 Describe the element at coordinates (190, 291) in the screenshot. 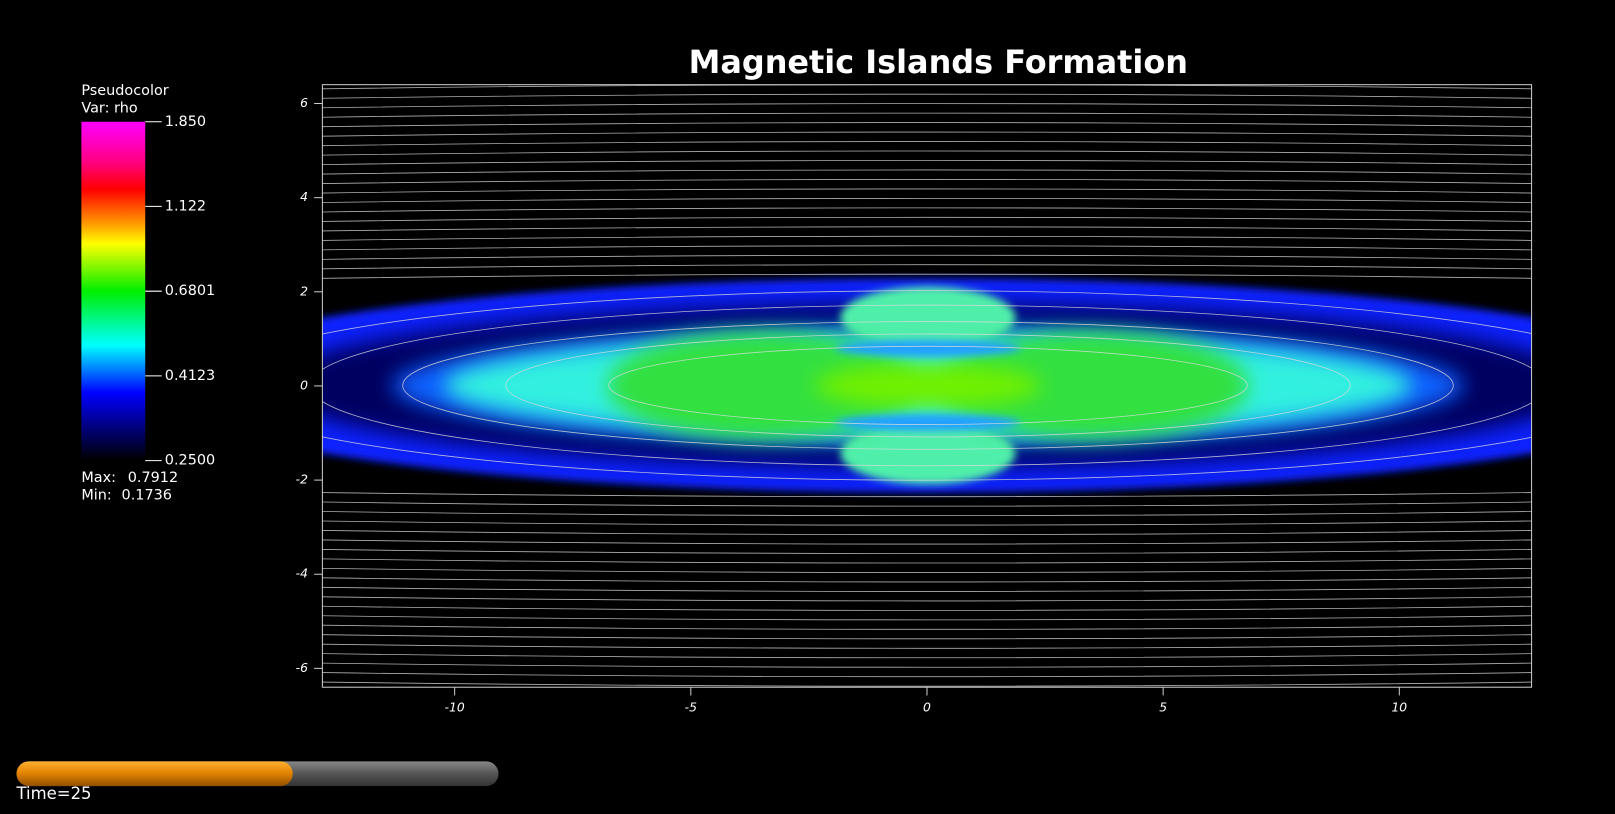

I see `colorbar-tick-label: 0.6801` at that location.